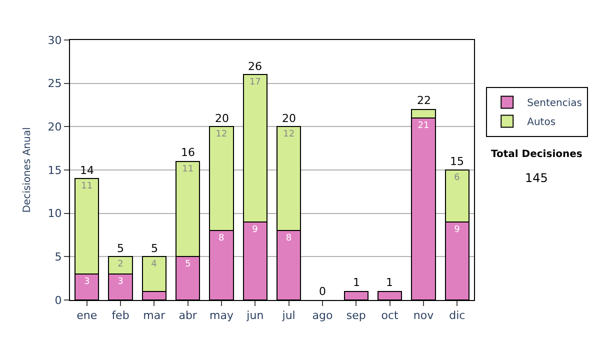  What do you see at coordinates (541, 122) in the screenshot?
I see `legend-label: Autos` at bounding box center [541, 122].